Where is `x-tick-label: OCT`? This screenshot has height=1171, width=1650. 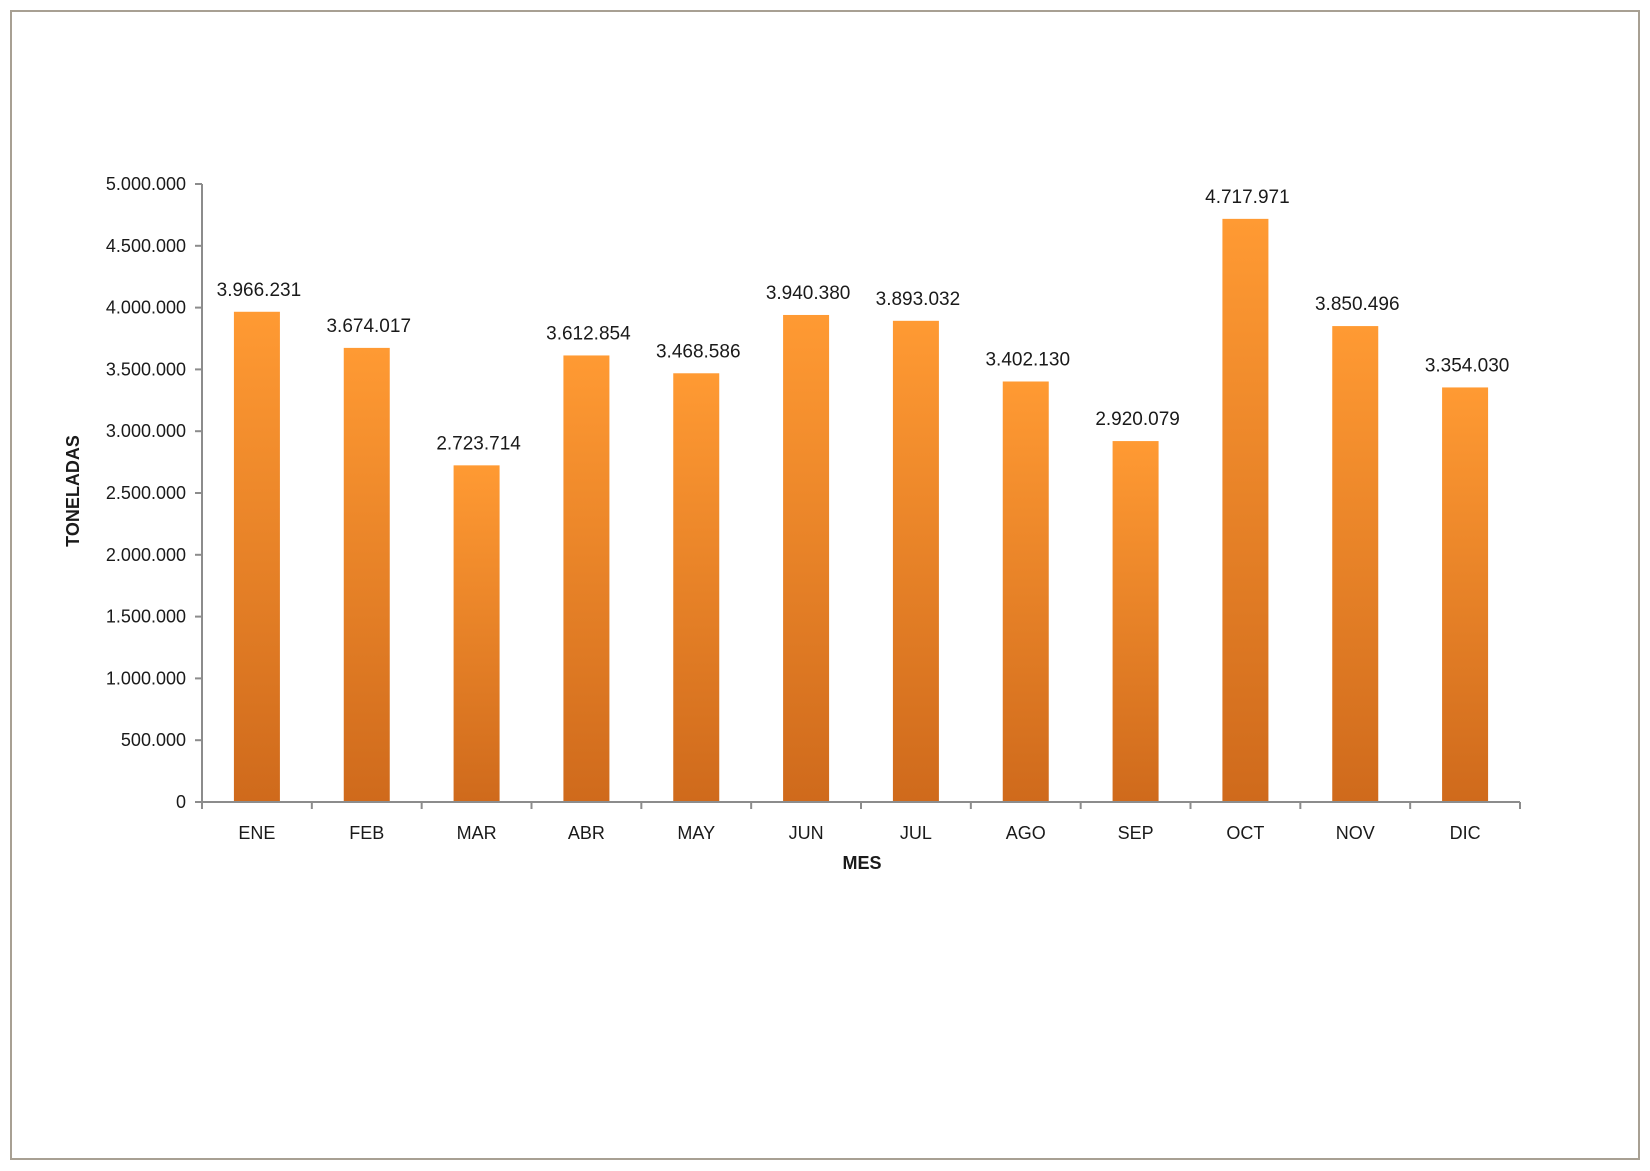 x-tick-label: OCT is located at coordinates (1245, 833).